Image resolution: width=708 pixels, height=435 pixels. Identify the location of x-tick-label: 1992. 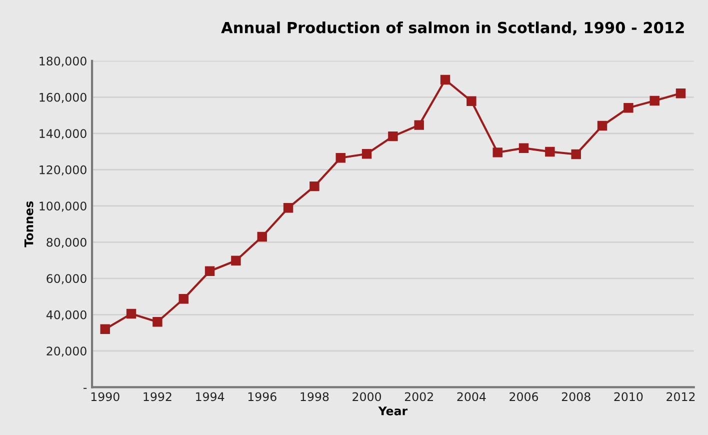
(158, 397).